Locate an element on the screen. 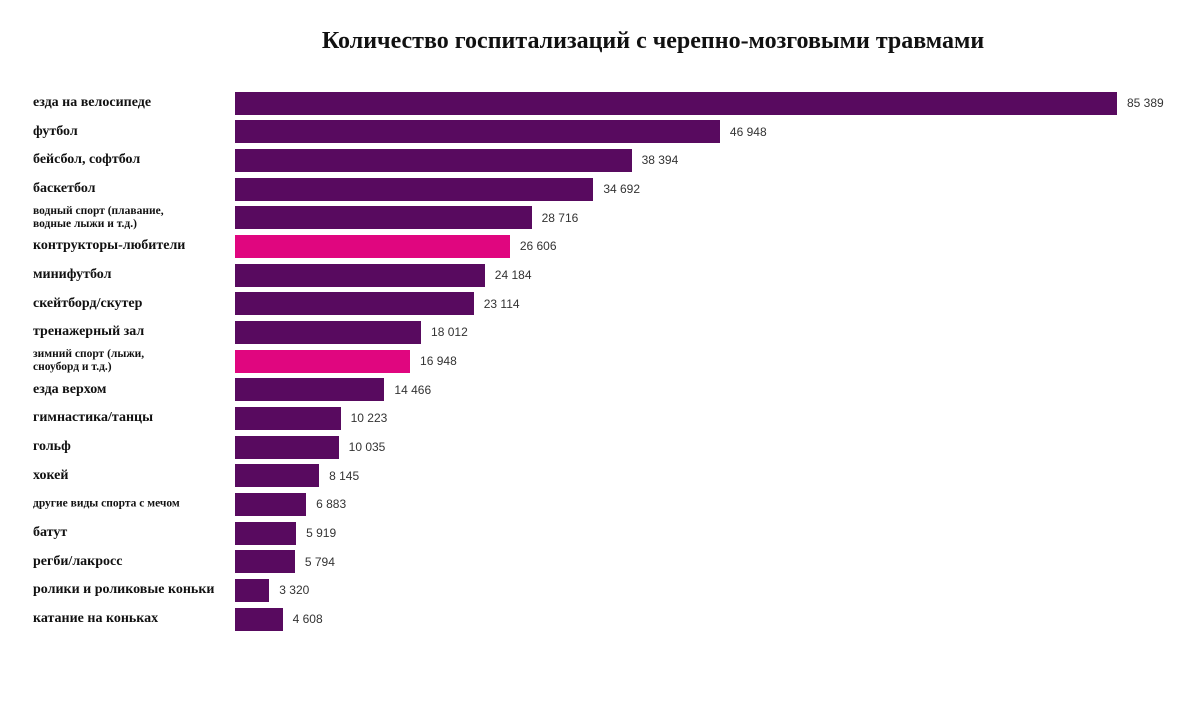 The image size is (1186, 712). category-label: хокей is located at coordinates (51, 475).